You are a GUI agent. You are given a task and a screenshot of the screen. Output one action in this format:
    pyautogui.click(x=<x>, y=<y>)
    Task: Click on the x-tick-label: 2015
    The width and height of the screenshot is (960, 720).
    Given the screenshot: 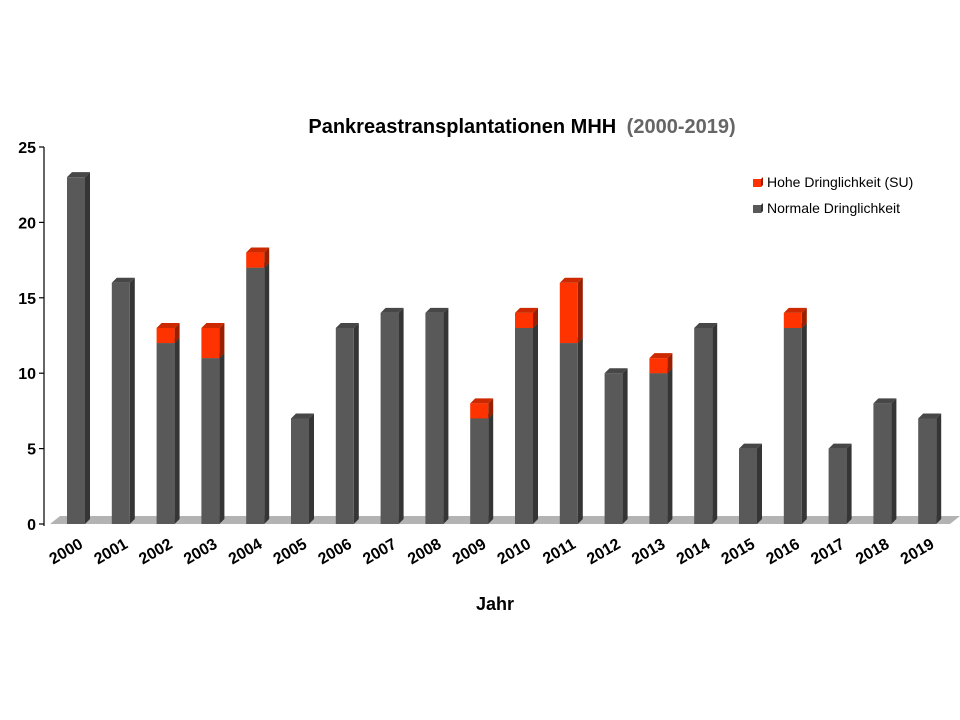 What is the action you would take?
    pyautogui.click(x=738, y=552)
    